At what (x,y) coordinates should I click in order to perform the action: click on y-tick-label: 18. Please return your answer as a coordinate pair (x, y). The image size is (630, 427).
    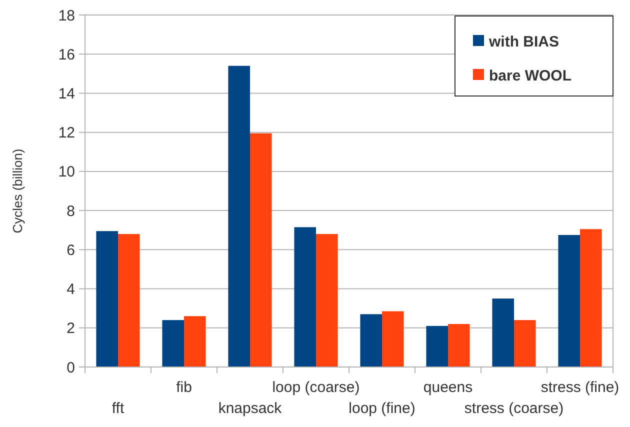
    Looking at the image, I should click on (66, 15).